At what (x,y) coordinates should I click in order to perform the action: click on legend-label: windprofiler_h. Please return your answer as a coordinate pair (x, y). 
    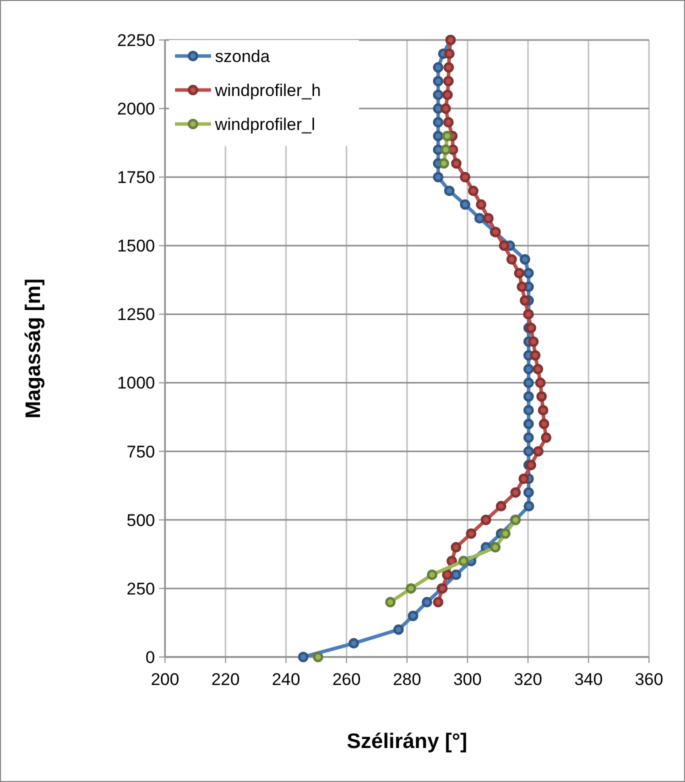
    Looking at the image, I should click on (267, 90).